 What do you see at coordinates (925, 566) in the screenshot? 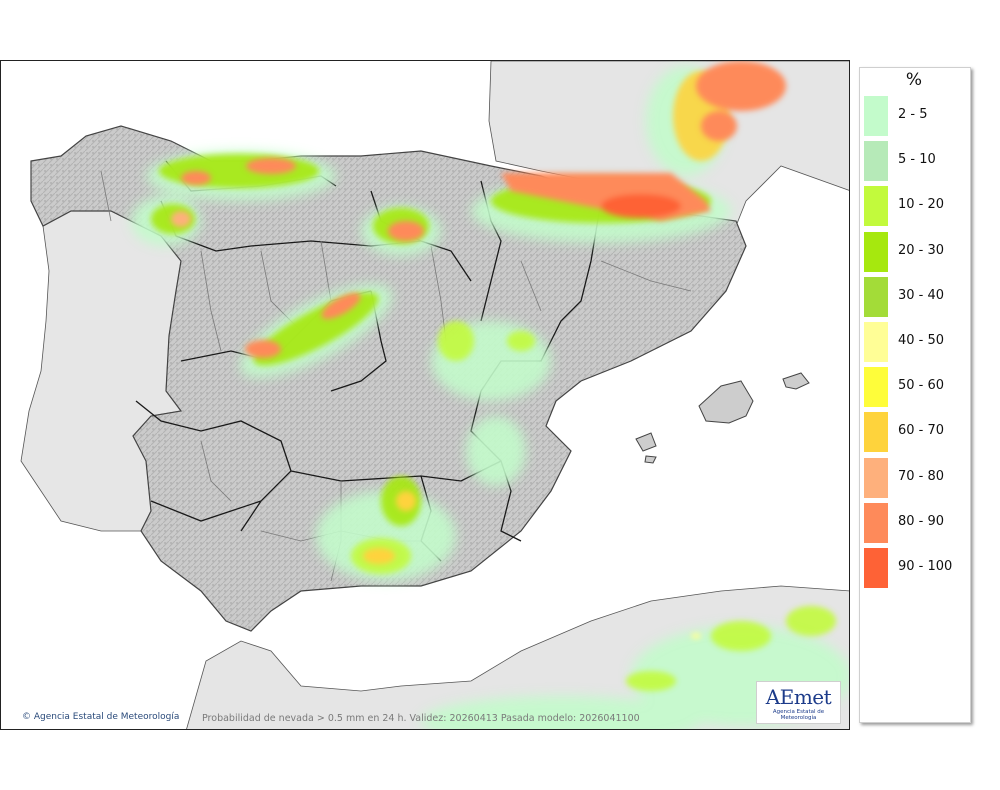
I see `legend-label: 90 - 100` at bounding box center [925, 566].